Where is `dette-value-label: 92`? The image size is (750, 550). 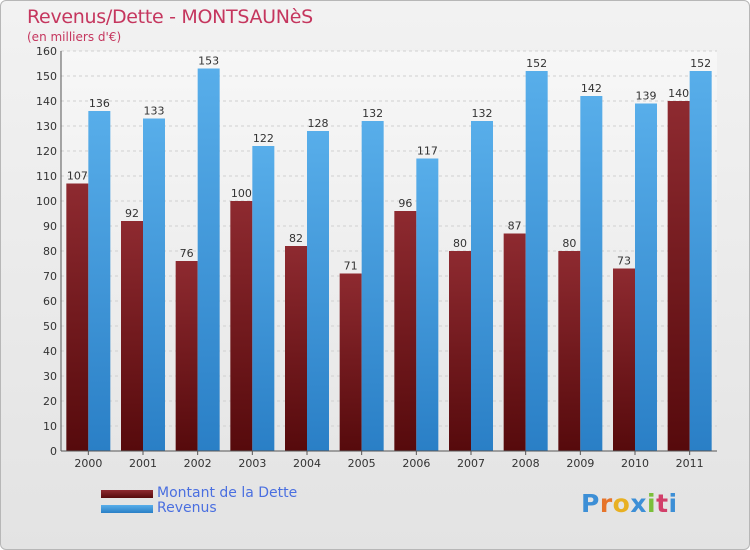 dette-value-label: 92 is located at coordinates (132, 213).